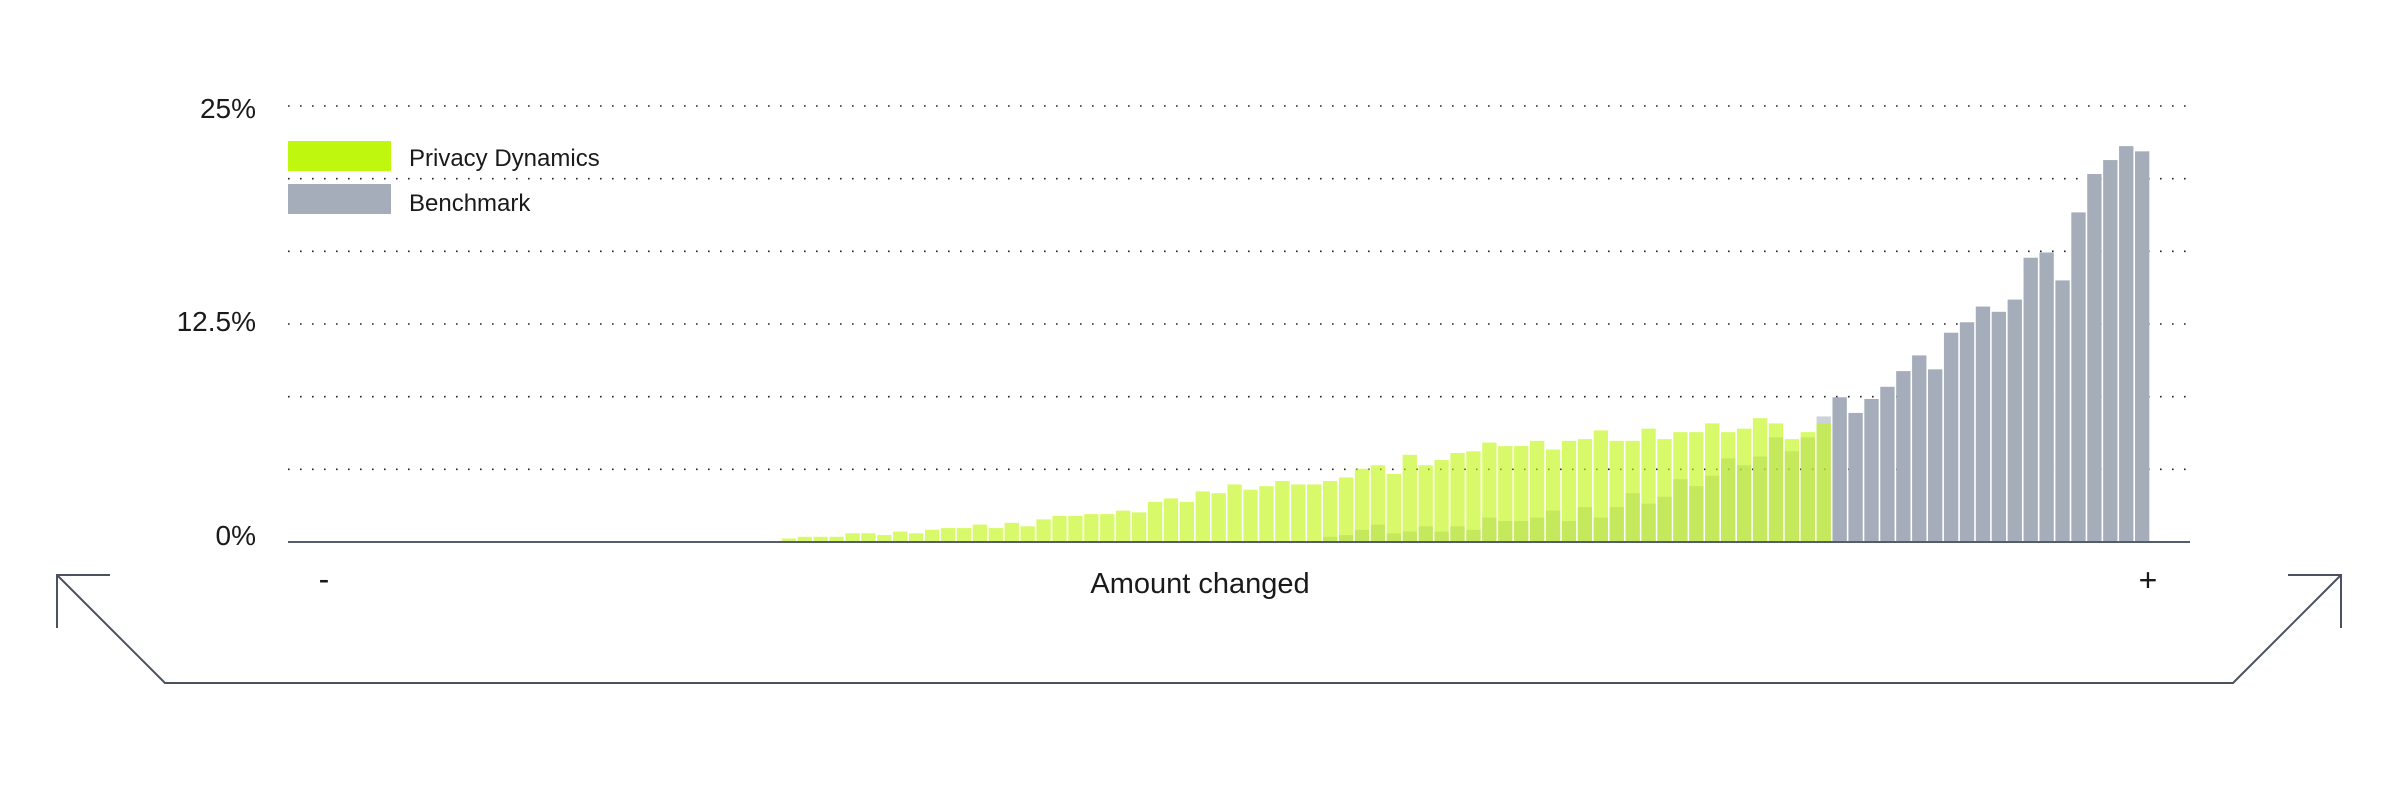  What do you see at coordinates (2148, 580) in the screenshot?
I see `x-axis-plus-label: +` at bounding box center [2148, 580].